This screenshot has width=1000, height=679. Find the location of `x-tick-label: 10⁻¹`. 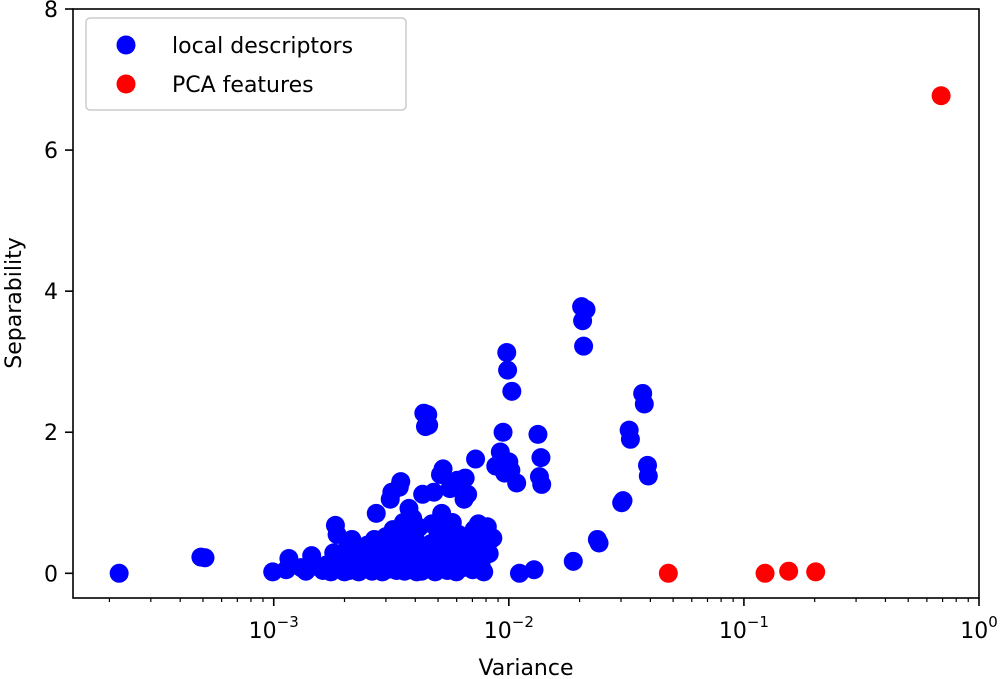

x-tick-label: 10⁻¹ is located at coordinates (744, 628).